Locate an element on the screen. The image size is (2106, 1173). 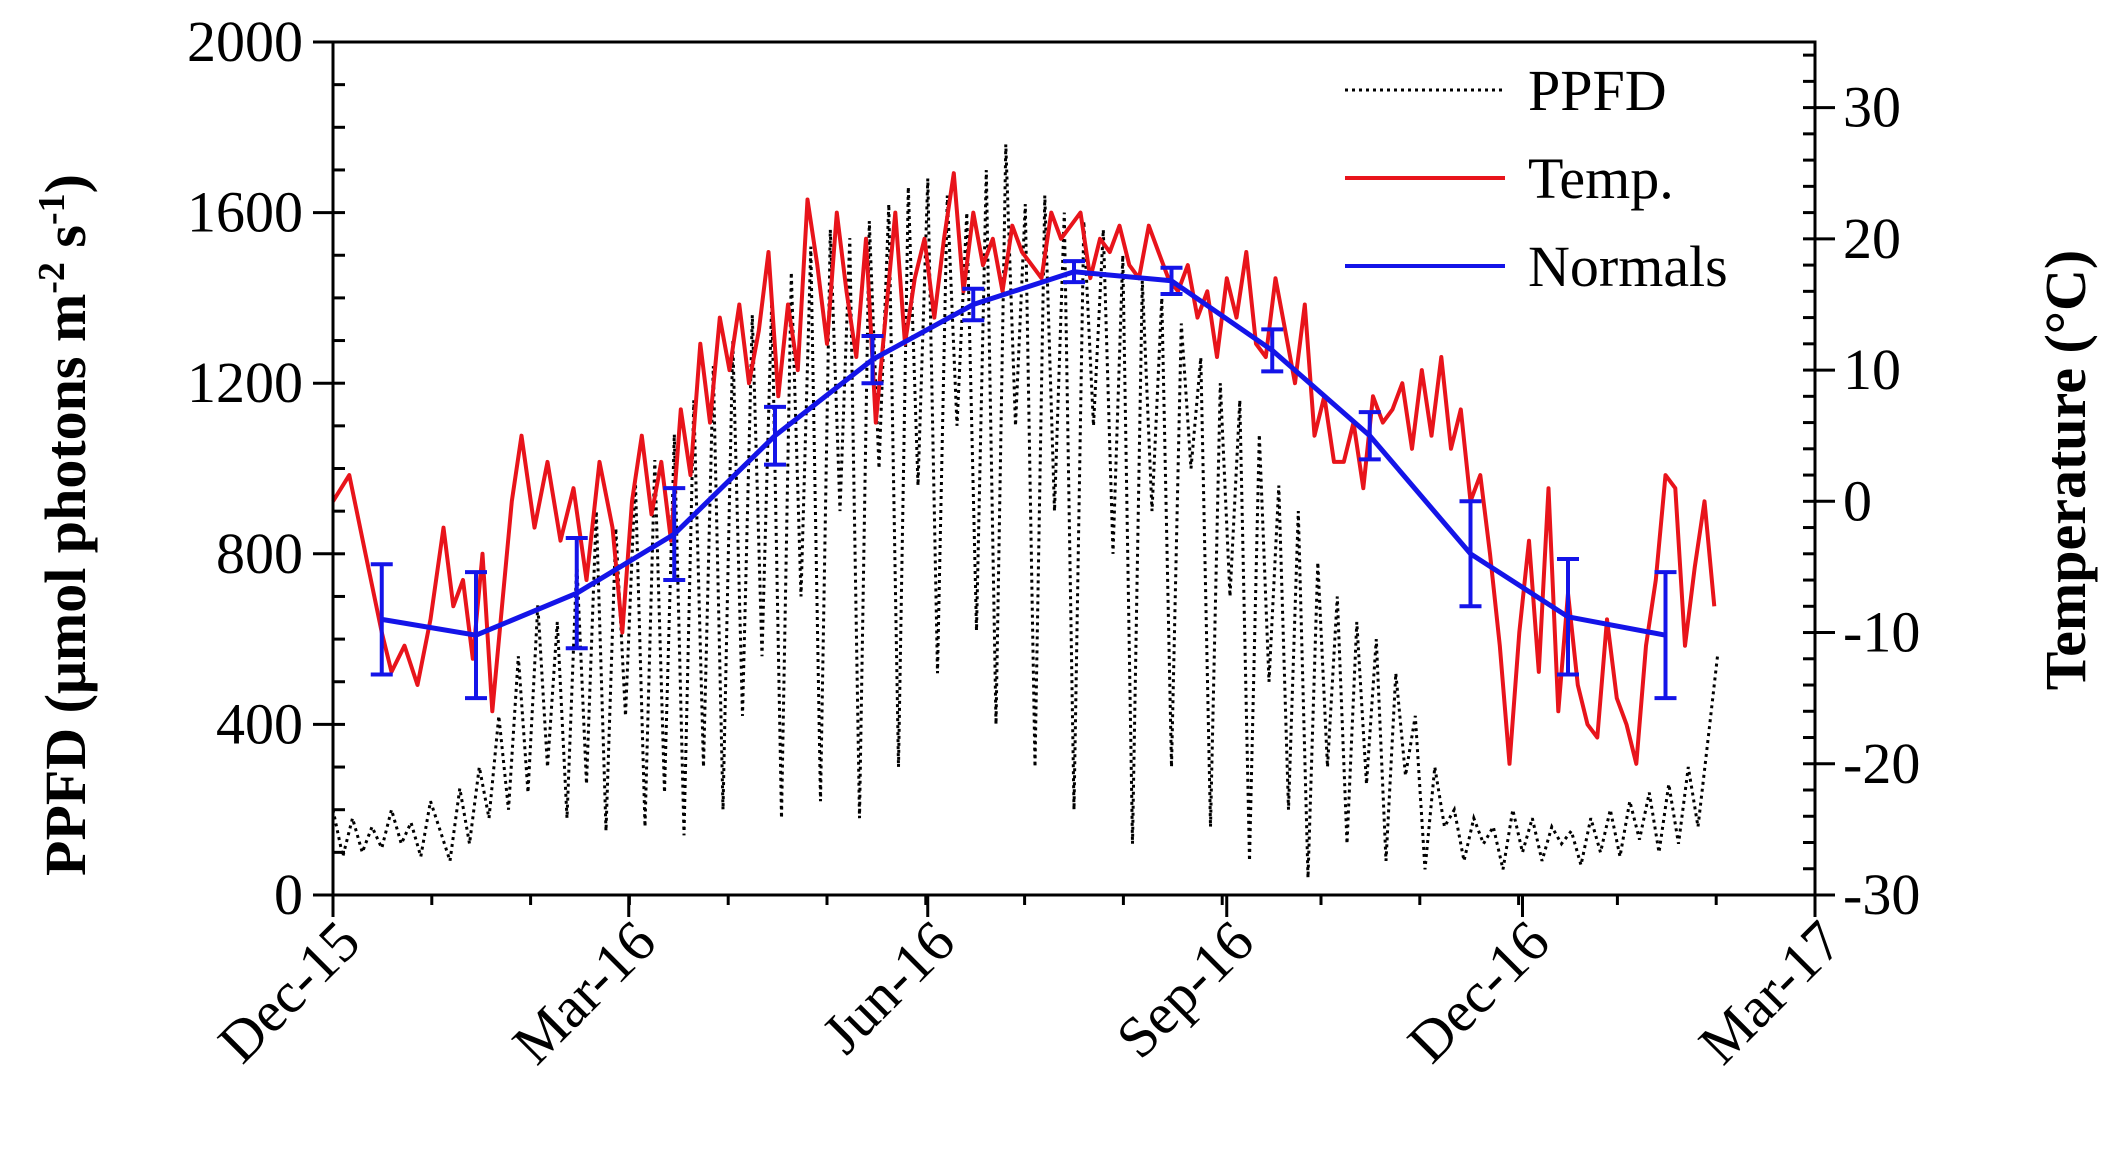
legend: PPFD Temp. Normals is located at coordinates (1536, 178).